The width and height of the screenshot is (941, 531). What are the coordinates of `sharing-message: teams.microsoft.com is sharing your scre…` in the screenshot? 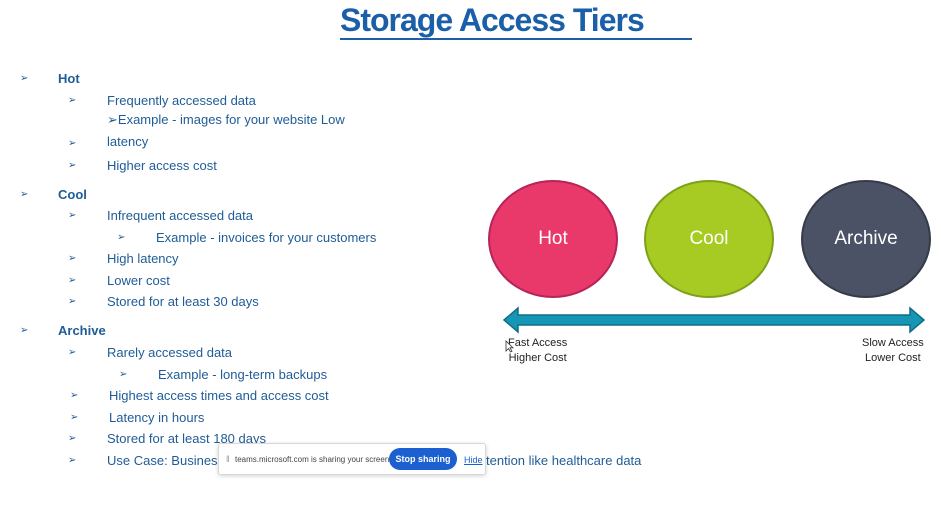 It's located at (313, 459).